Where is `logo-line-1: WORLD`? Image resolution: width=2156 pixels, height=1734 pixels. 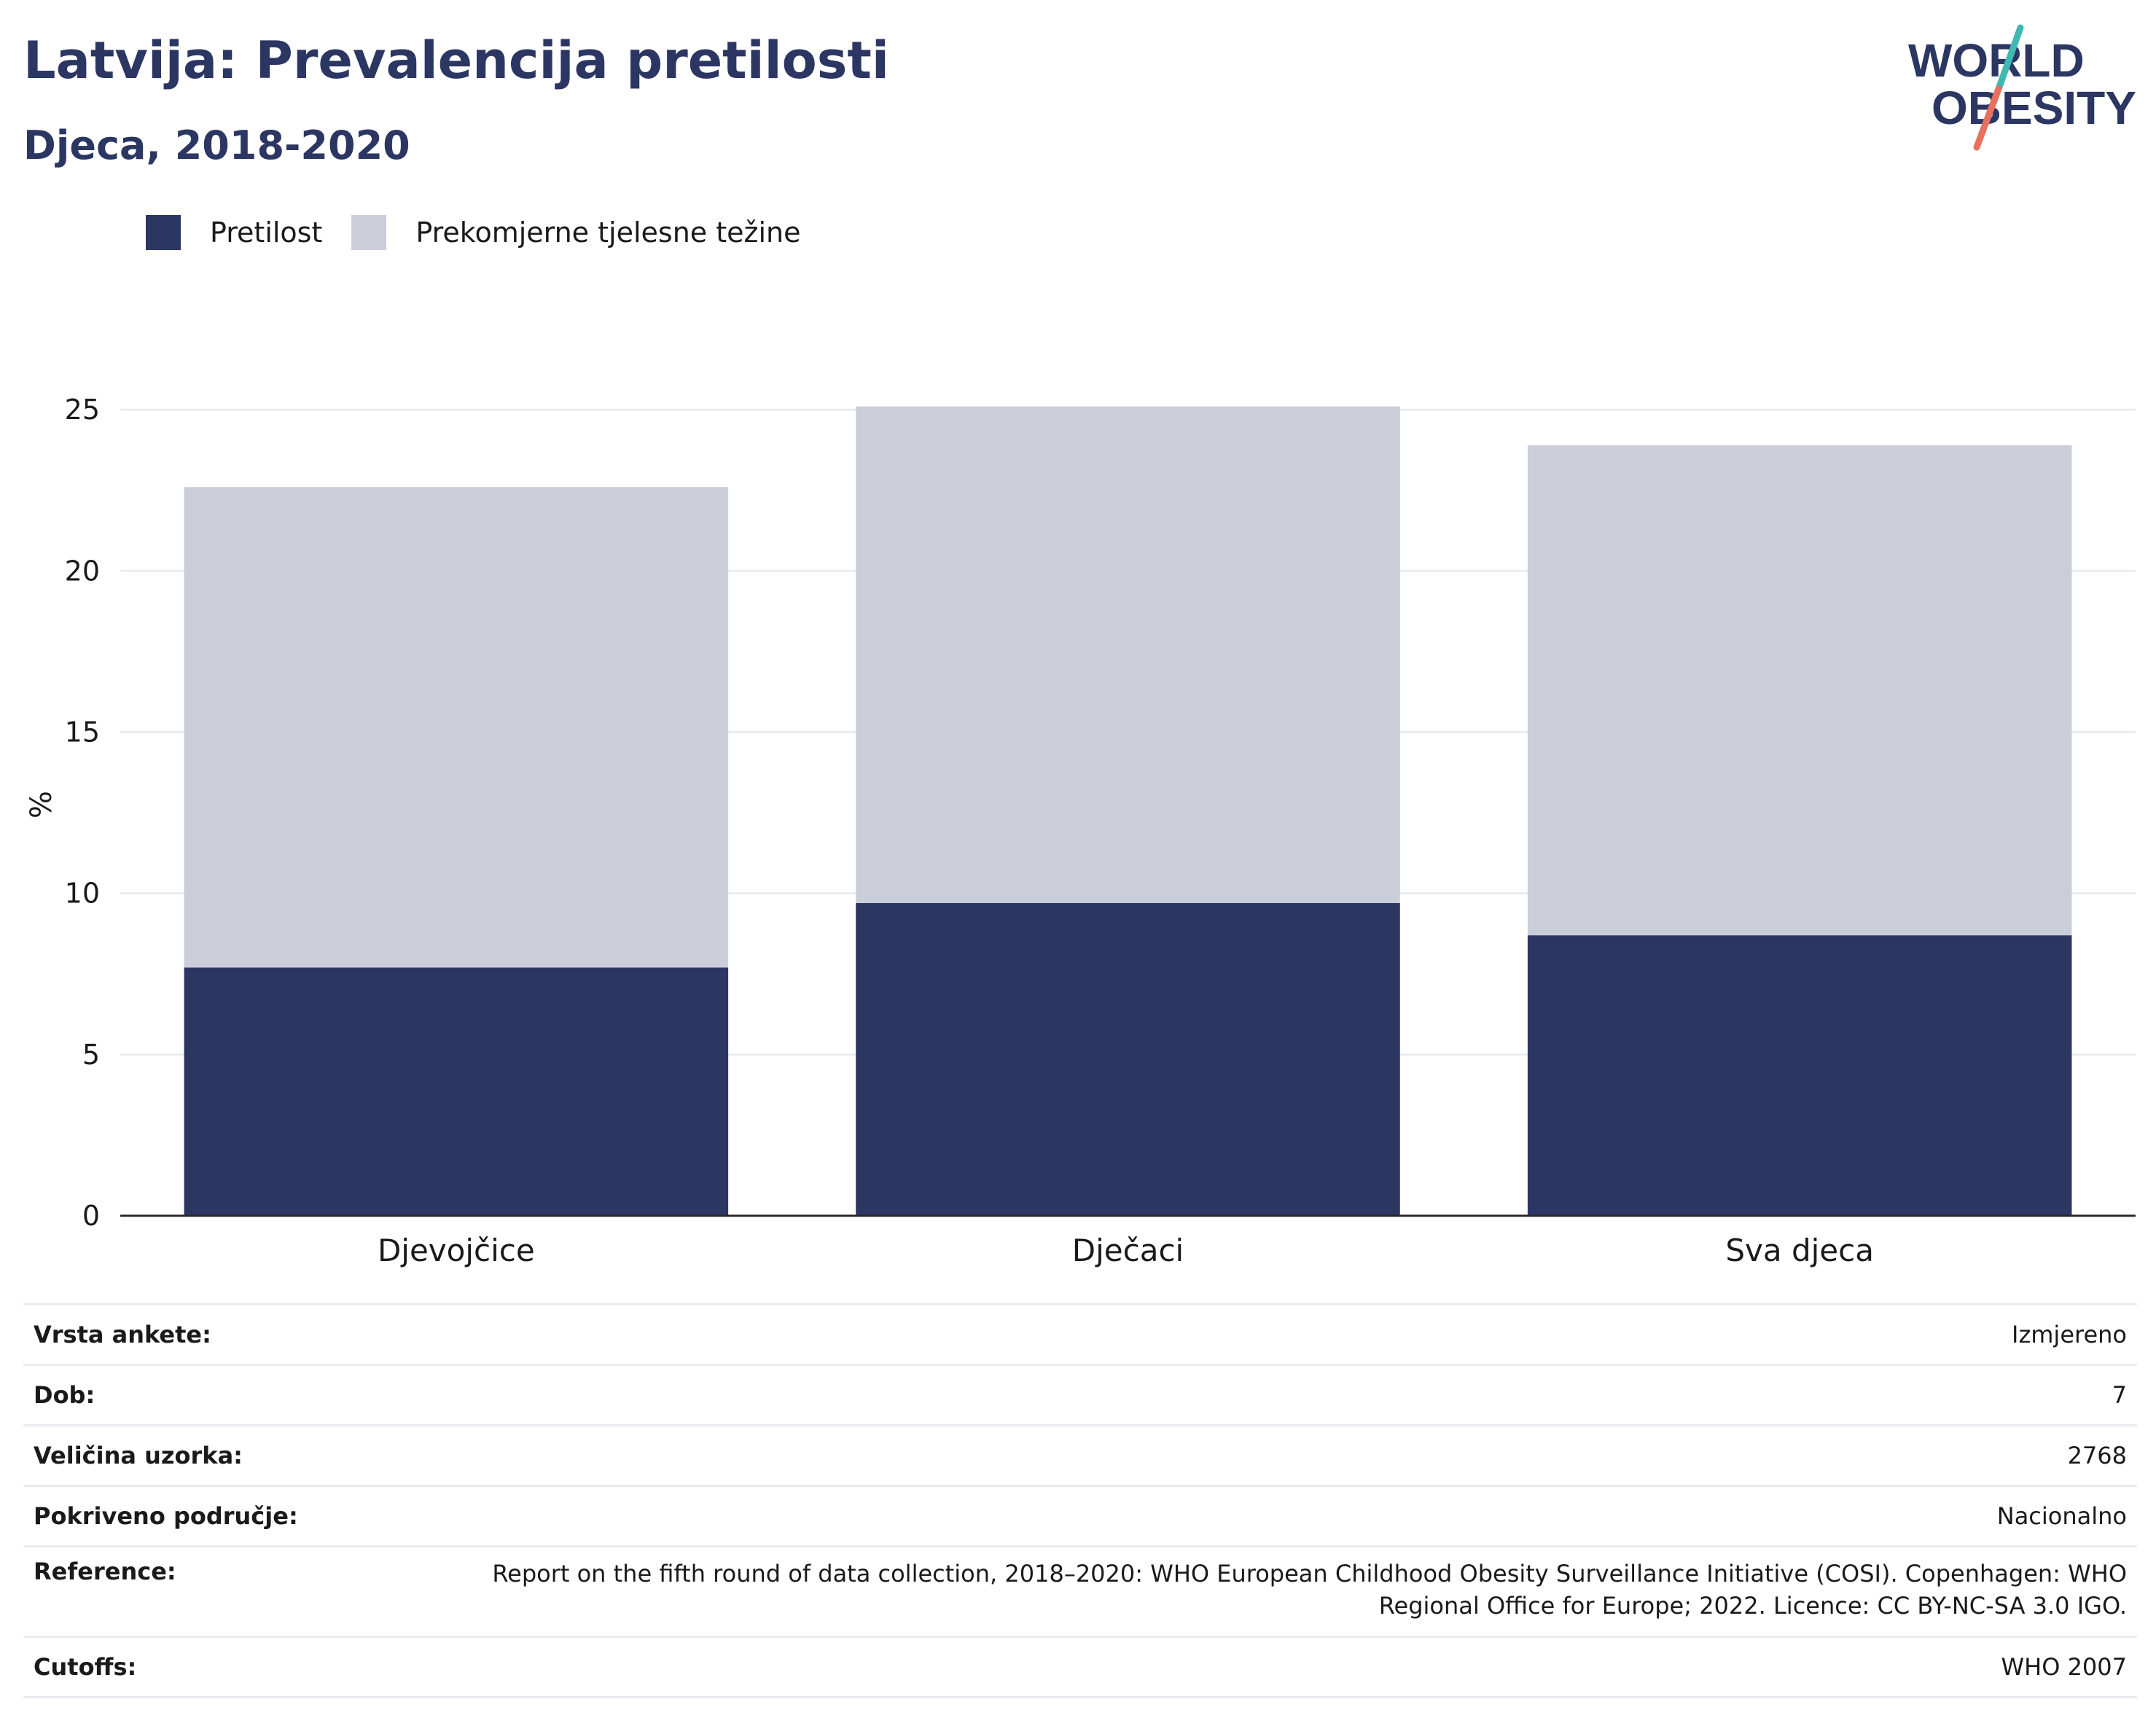
logo-line-1: WORLD is located at coordinates (1996, 60).